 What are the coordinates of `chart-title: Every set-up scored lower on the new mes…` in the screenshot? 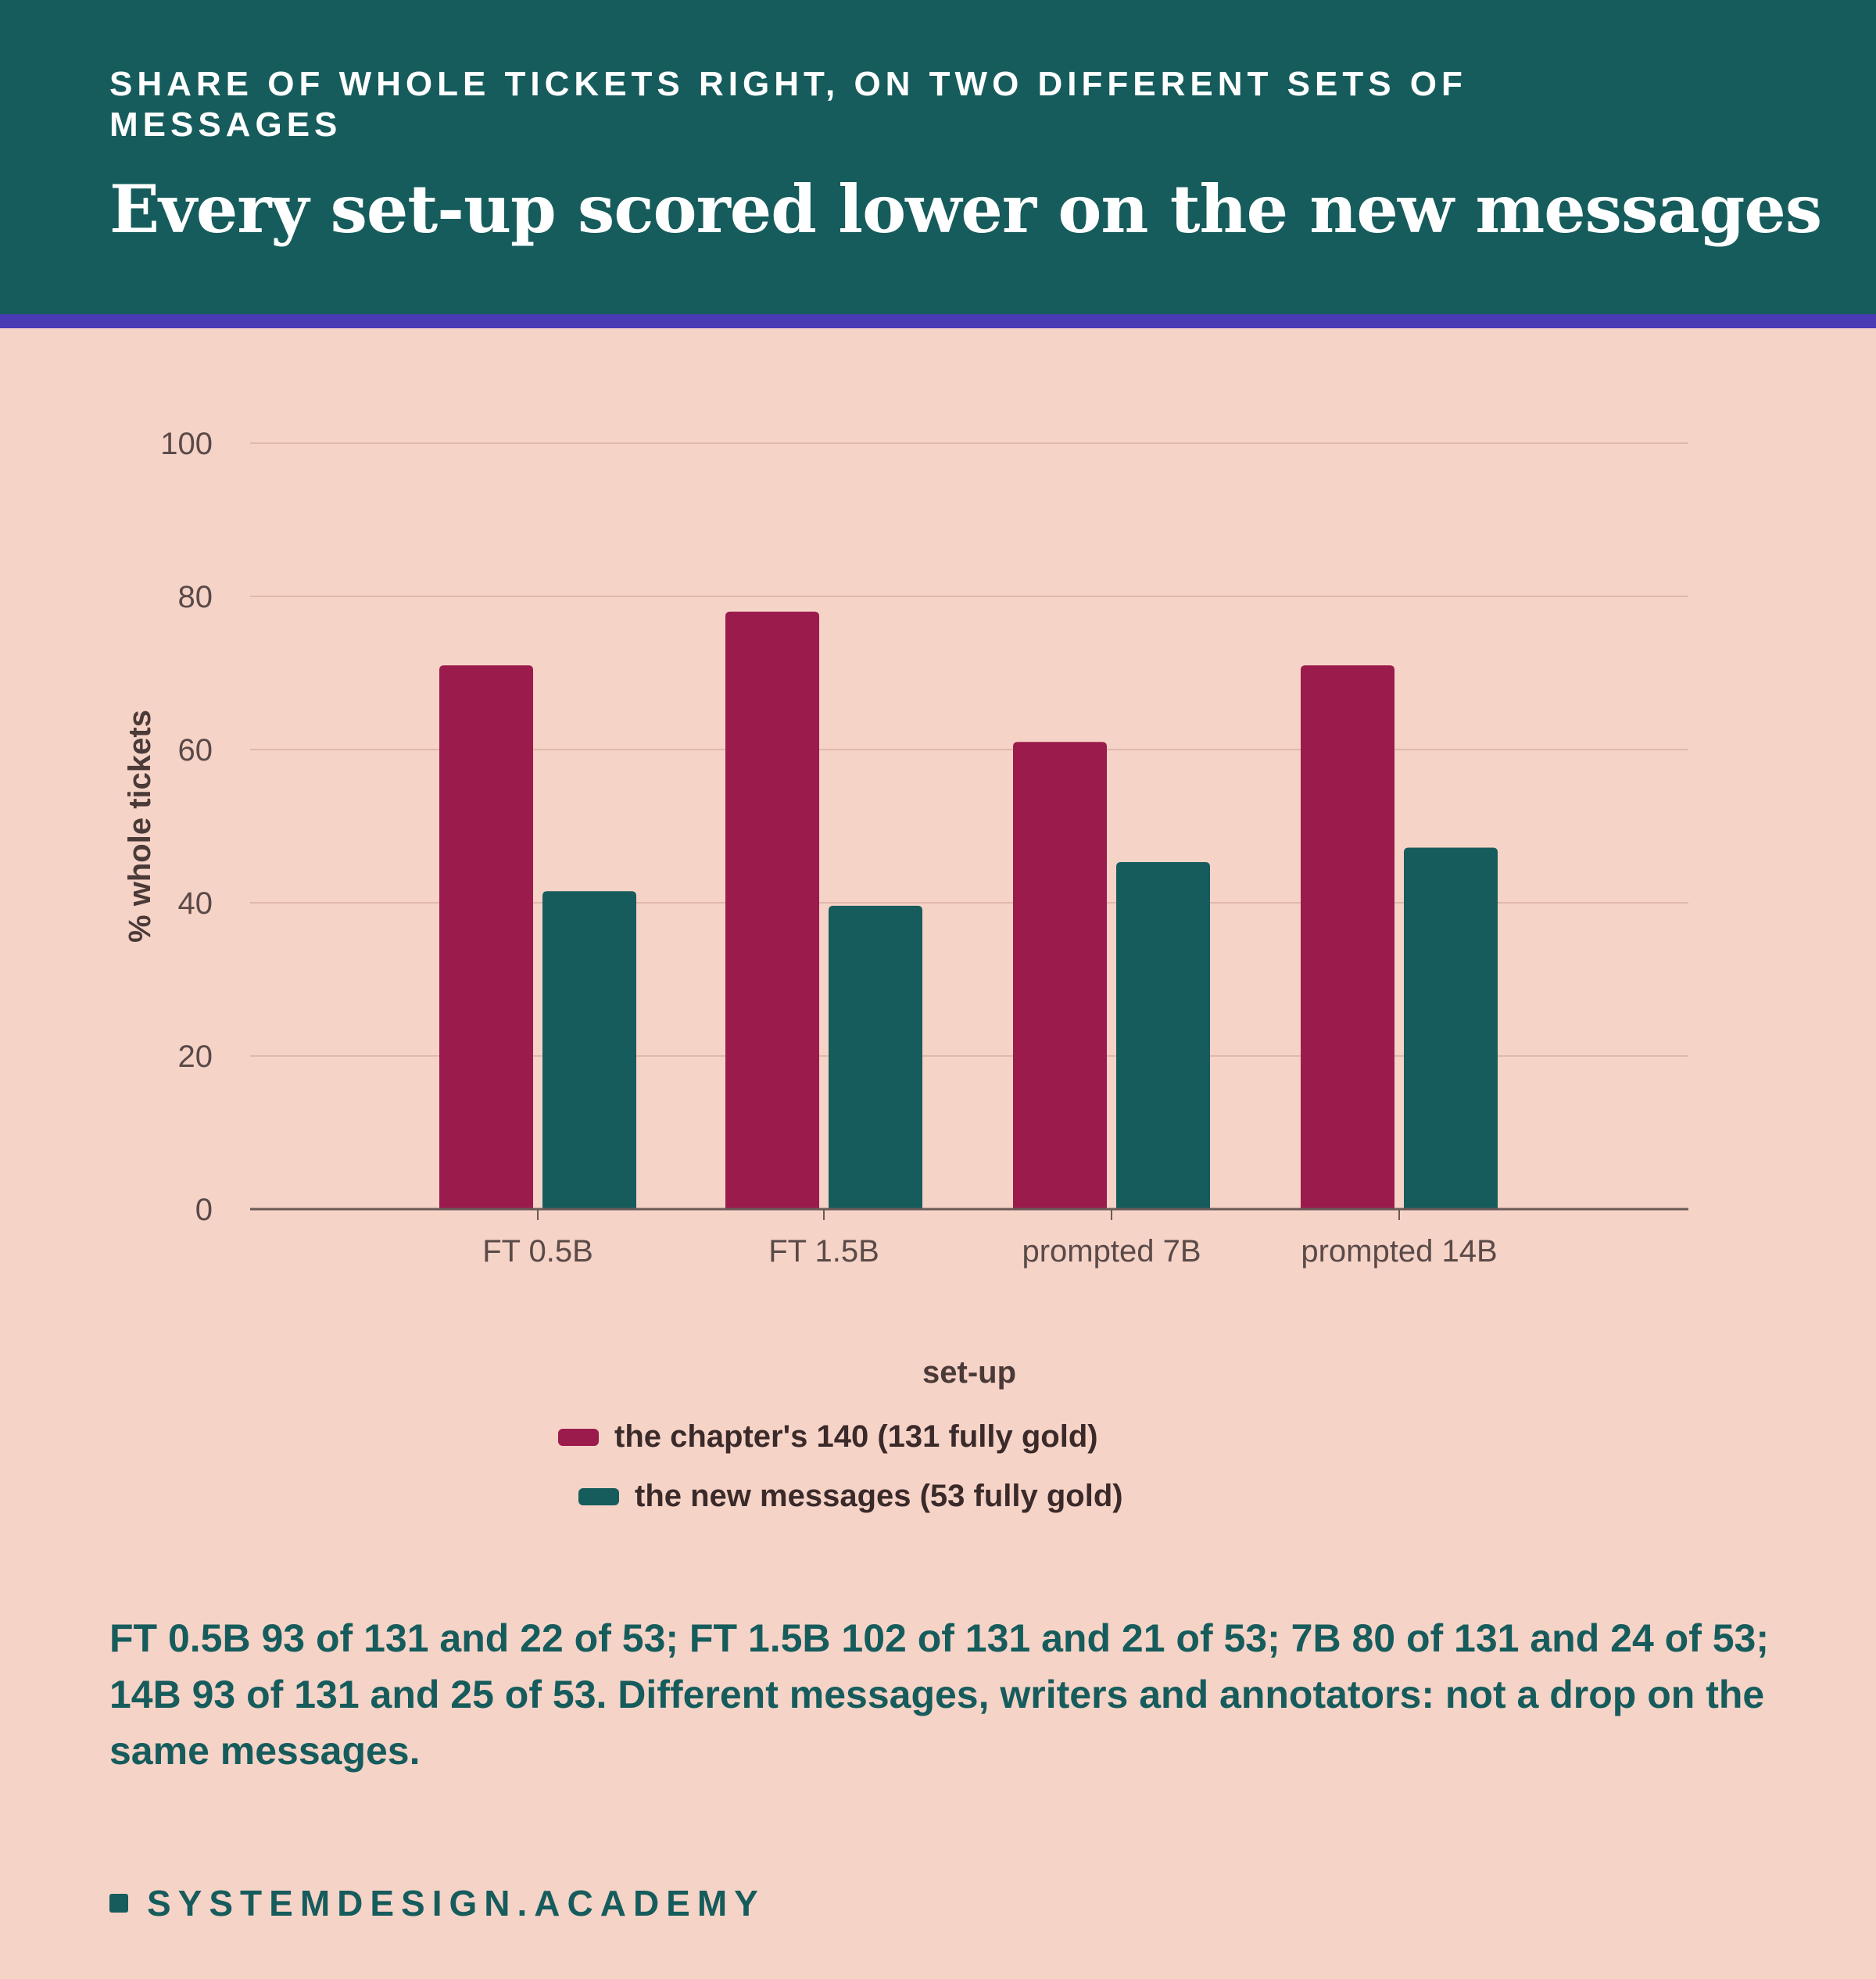 It's located at (965, 209).